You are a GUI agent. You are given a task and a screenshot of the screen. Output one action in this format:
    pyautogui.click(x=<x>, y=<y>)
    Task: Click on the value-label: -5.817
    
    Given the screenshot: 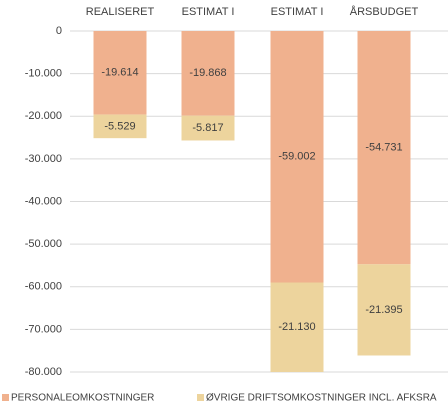 What is the action you would take?
    pyautogui.click(x=207, y=128)
    